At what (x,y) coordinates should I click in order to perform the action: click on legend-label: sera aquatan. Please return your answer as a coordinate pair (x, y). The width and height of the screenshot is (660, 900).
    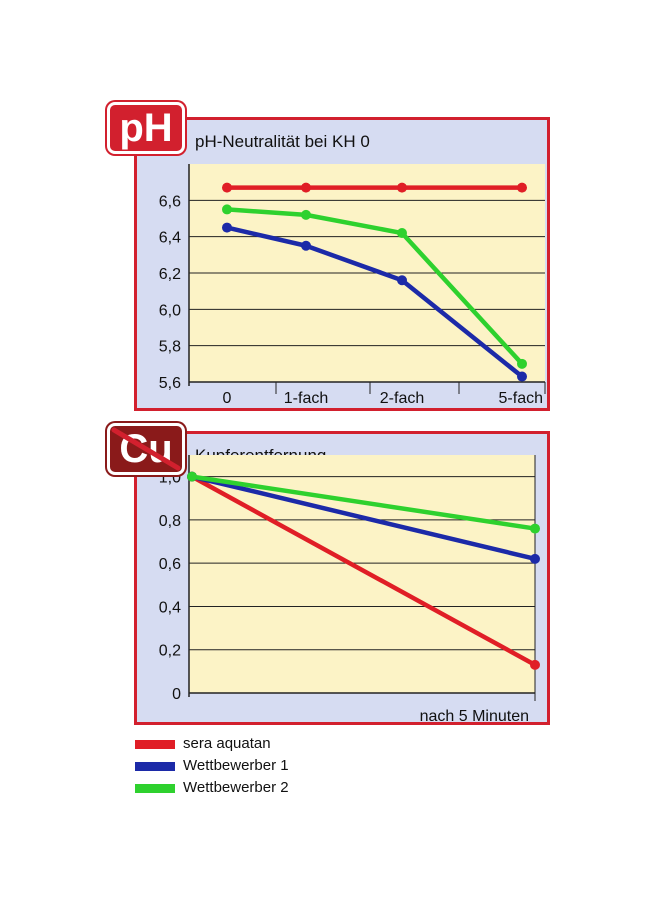
    Looking at the image, I should click on (227, 743).